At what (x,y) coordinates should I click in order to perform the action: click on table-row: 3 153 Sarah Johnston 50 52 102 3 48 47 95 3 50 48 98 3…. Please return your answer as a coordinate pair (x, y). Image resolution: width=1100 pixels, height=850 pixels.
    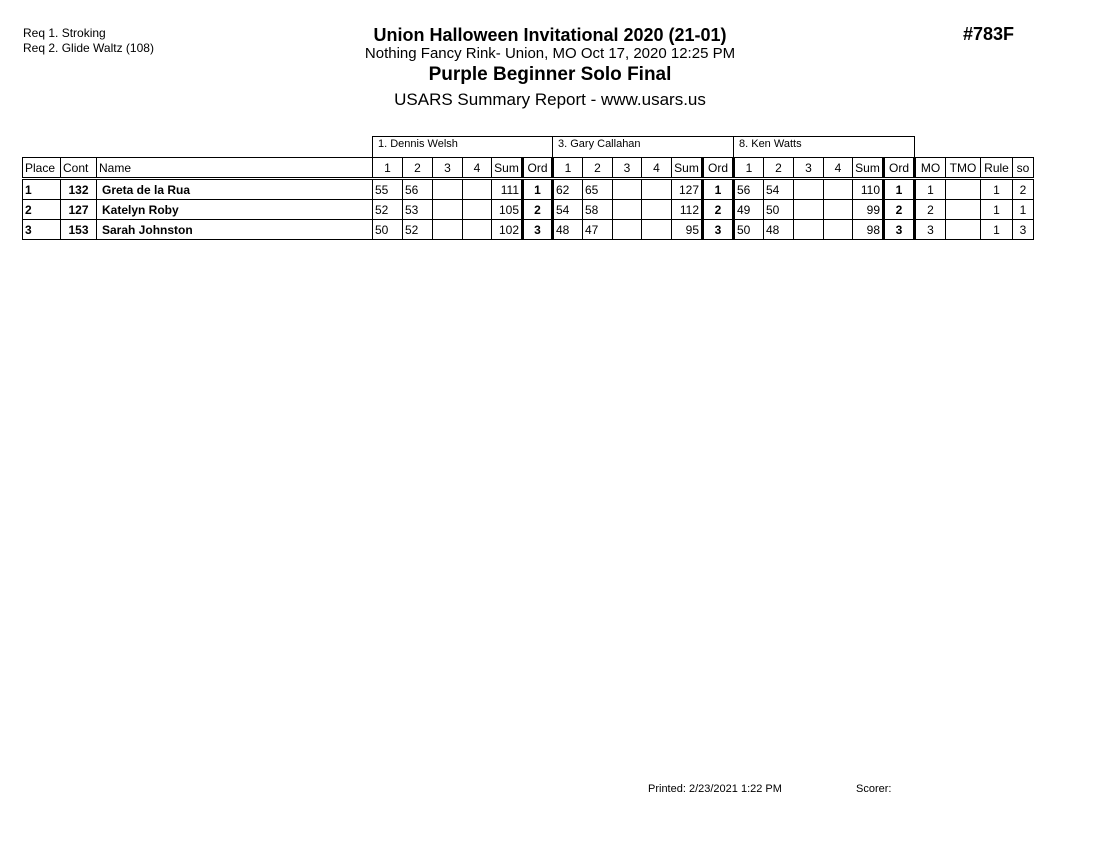
    Looking at the image, I should click on (528, 229).